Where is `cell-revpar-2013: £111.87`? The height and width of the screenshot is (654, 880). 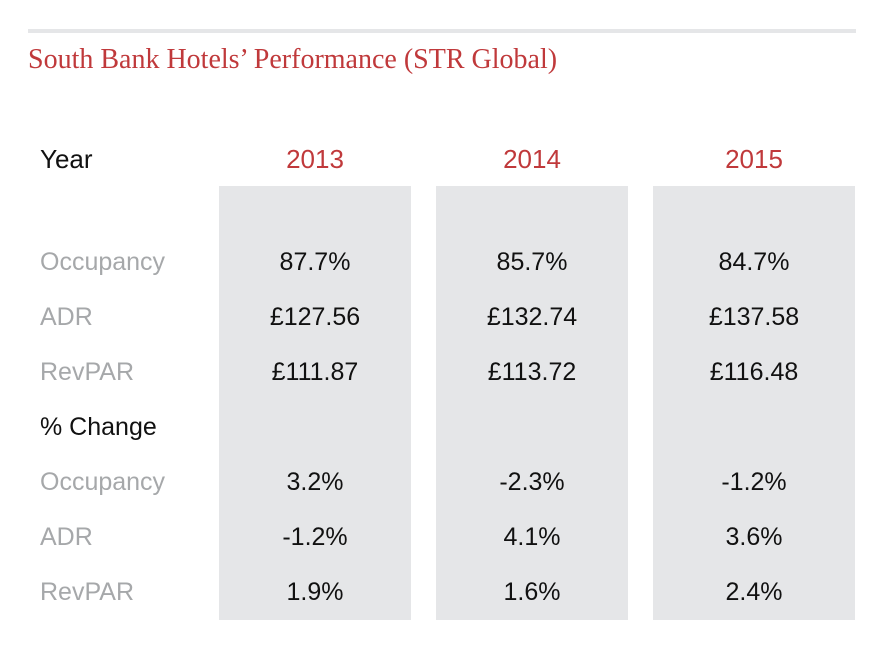
cell-revpar-2013: £111.87 is located at coordinates (315, 372).